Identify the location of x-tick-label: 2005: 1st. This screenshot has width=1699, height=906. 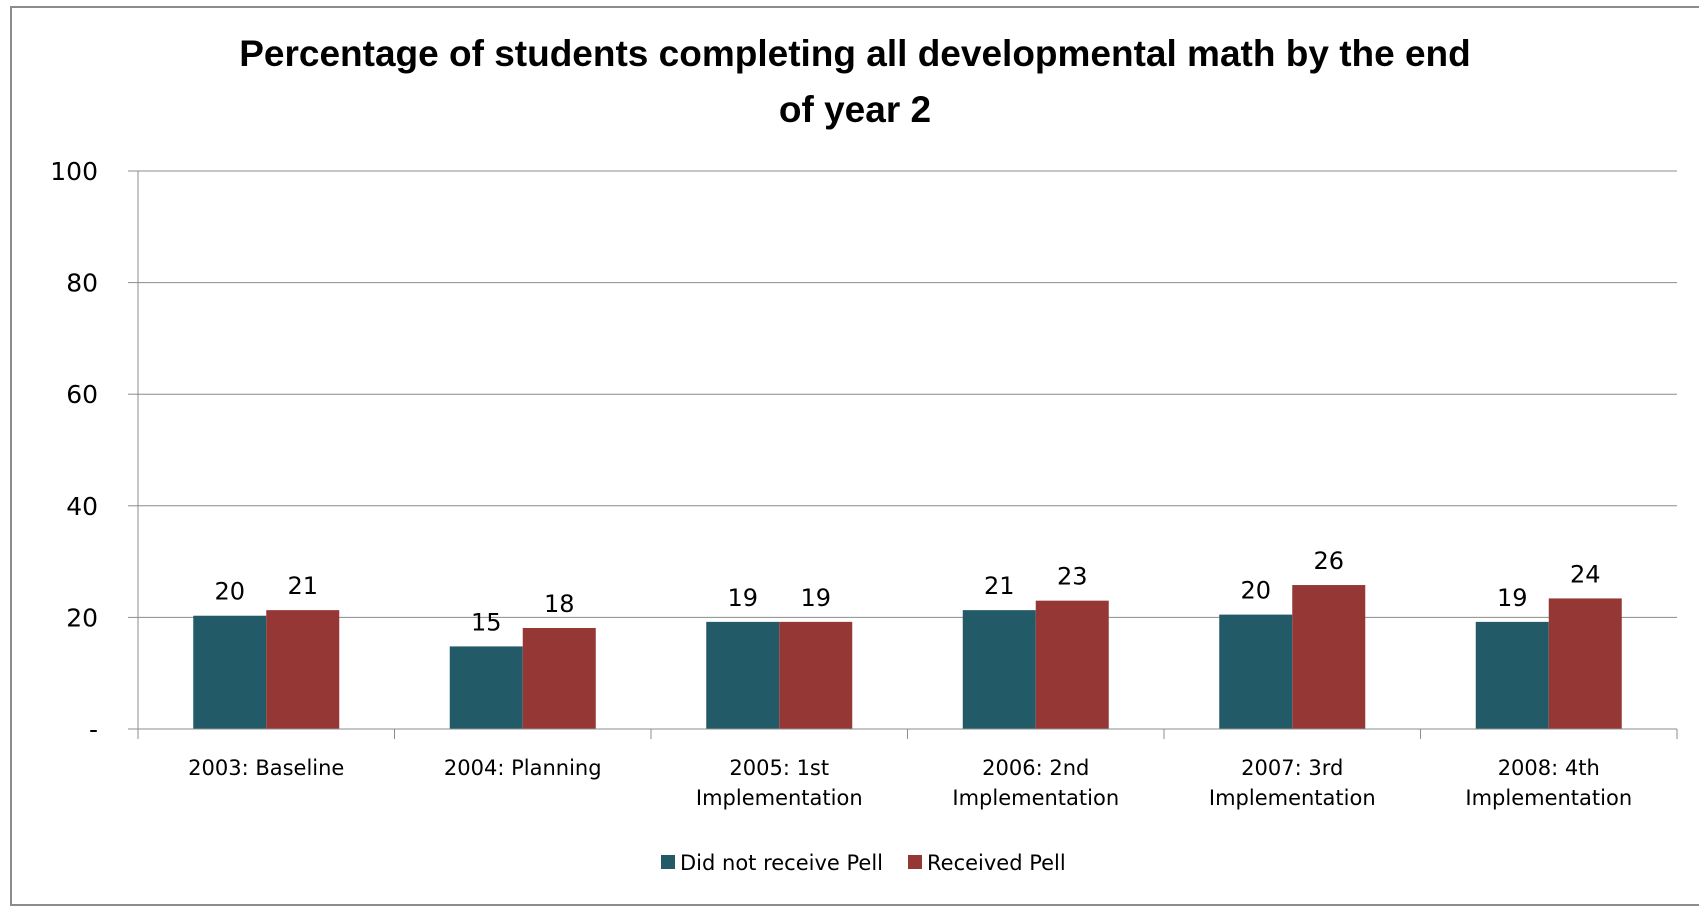
(779, 768).